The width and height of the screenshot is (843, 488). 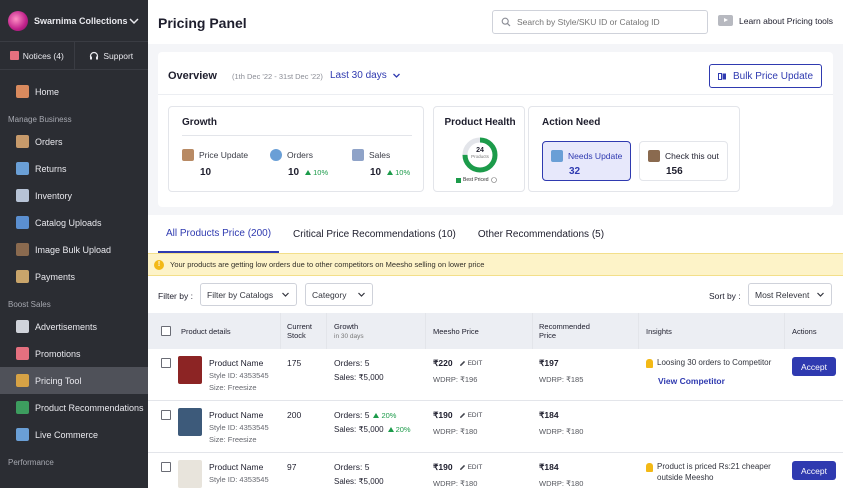 I want to click on donut-arc-best-priced, so click(x=480, y=155).